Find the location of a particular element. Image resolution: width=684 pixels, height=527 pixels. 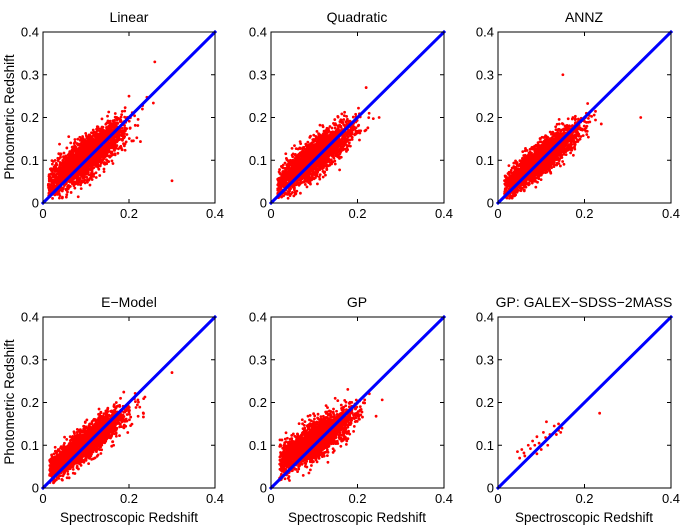

y-tick-label: 0.3 is located at coordinates (30, 74).